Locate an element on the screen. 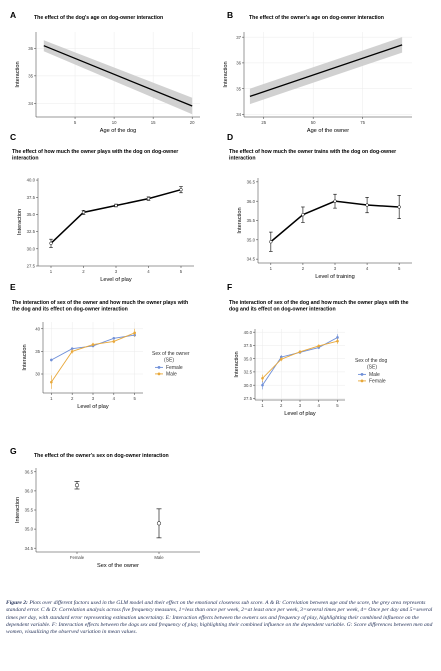  x-tick-label: 10 is located at coordinates (114, 122).